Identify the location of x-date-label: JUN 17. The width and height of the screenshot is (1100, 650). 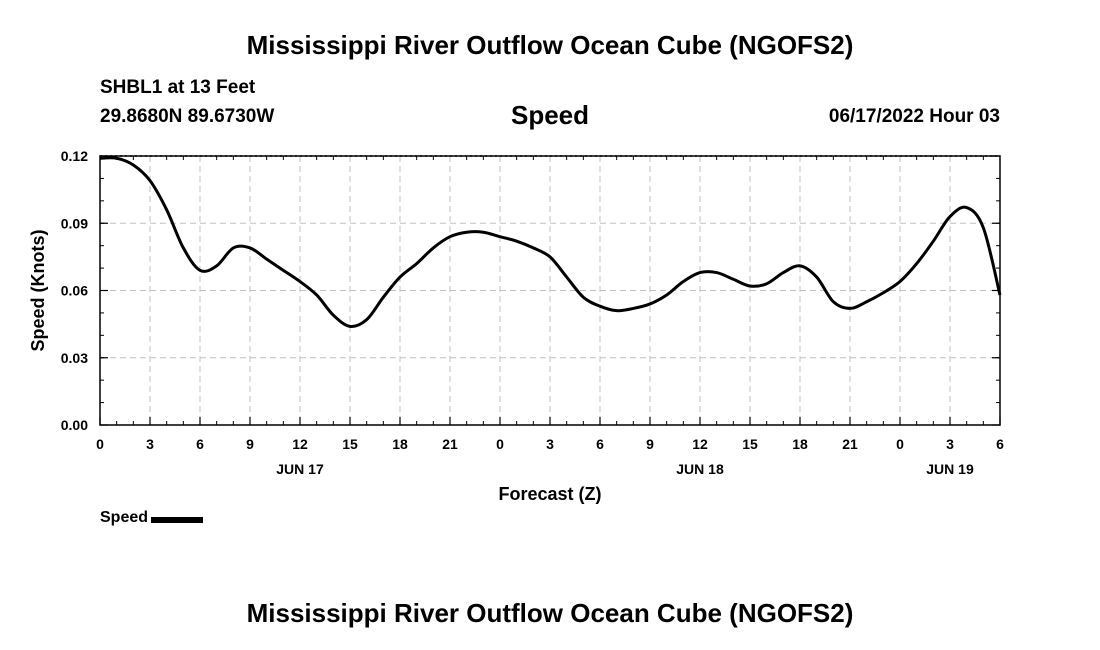
(300, 469).